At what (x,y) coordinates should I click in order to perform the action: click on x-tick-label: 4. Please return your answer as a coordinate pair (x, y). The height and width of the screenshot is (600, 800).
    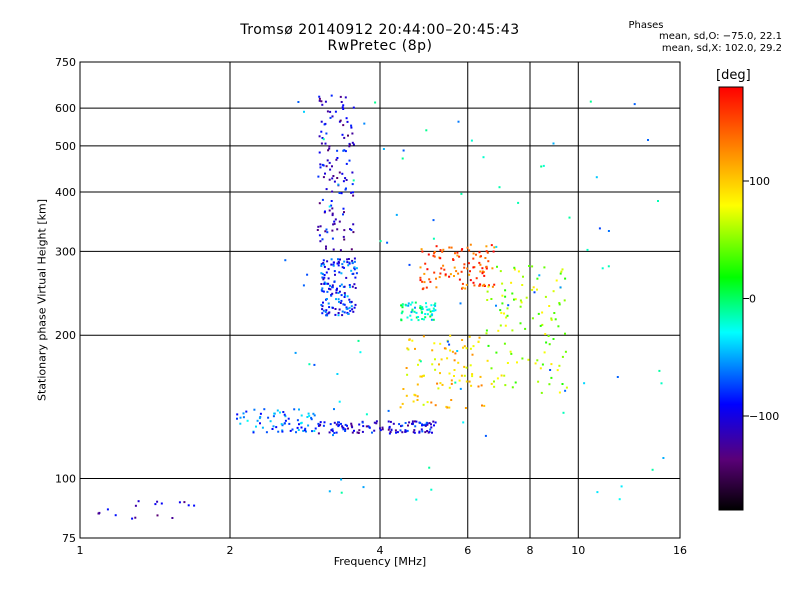
    Looking at the image, I should click on (380, 550).